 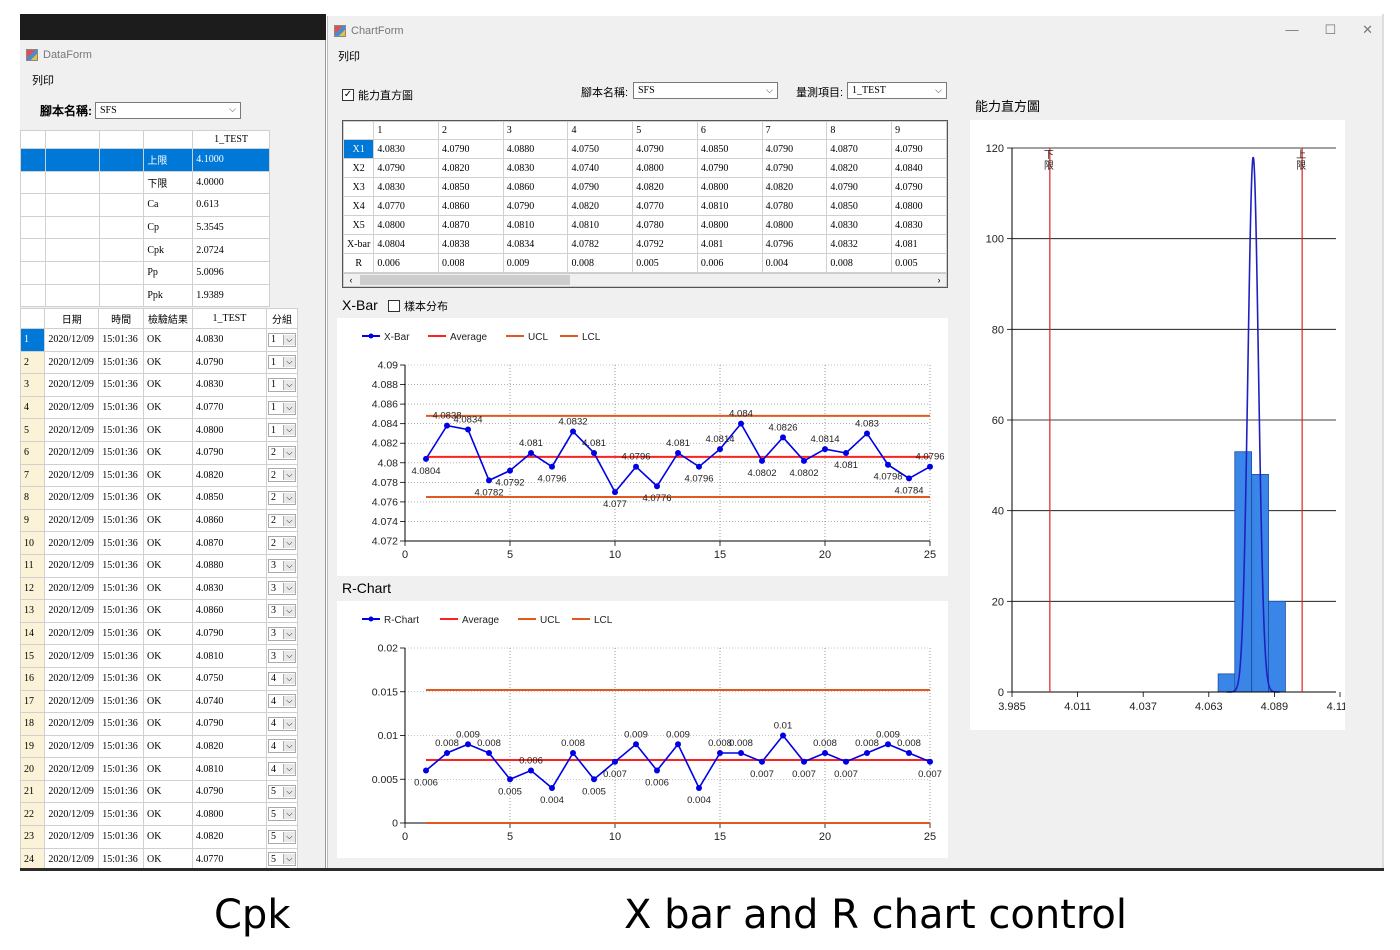 What do you see at coordinates (229, 318) in the screenshot?
I see `header-test: 1_TEST` at bounding box center [229, 318].